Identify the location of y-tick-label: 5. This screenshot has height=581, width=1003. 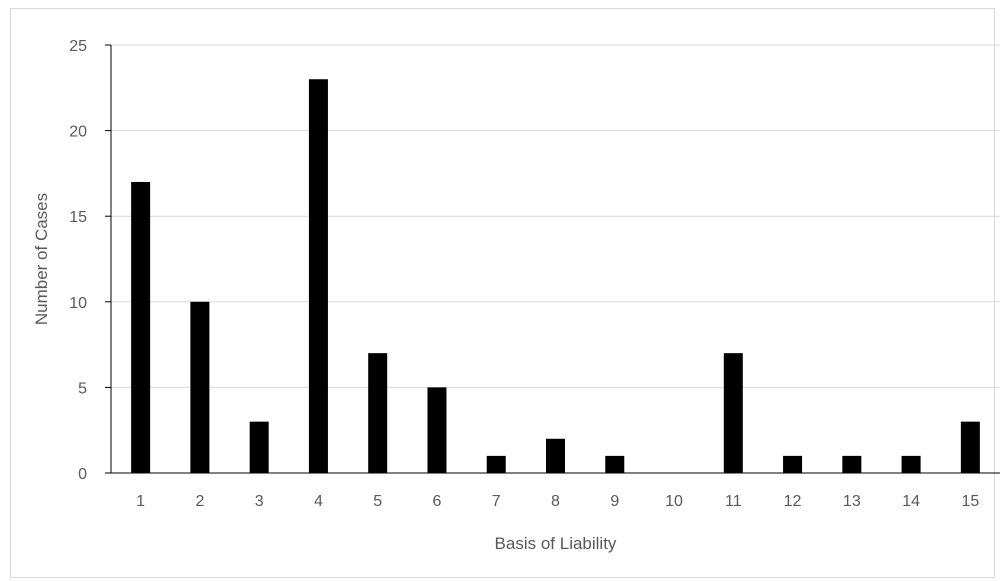
(82, 388).